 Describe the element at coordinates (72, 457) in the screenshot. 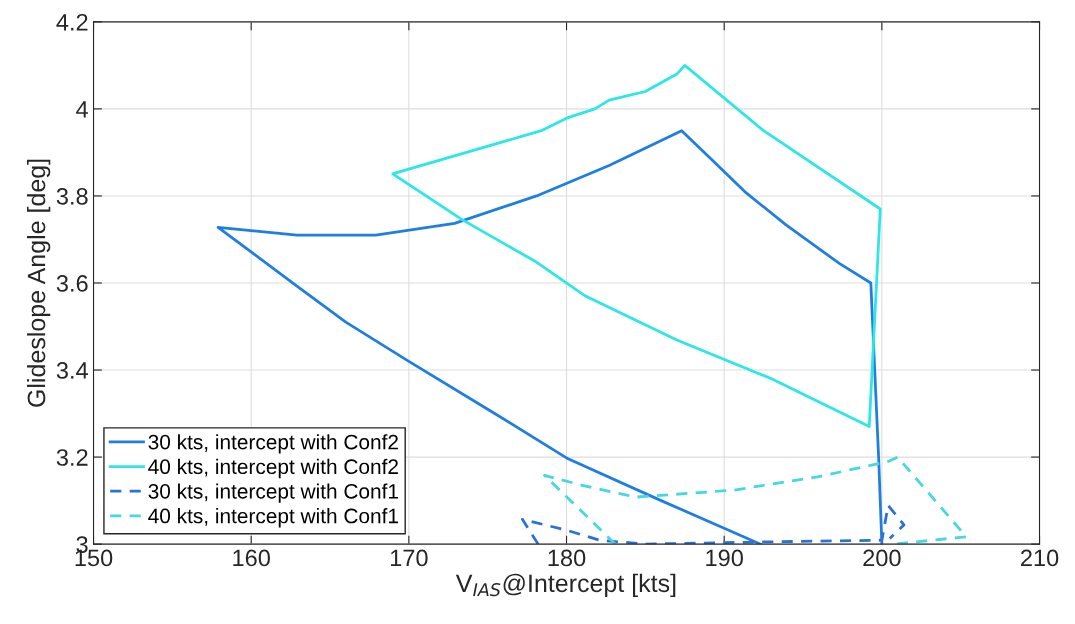

I see `y-tick-label: 3.2` at that location.